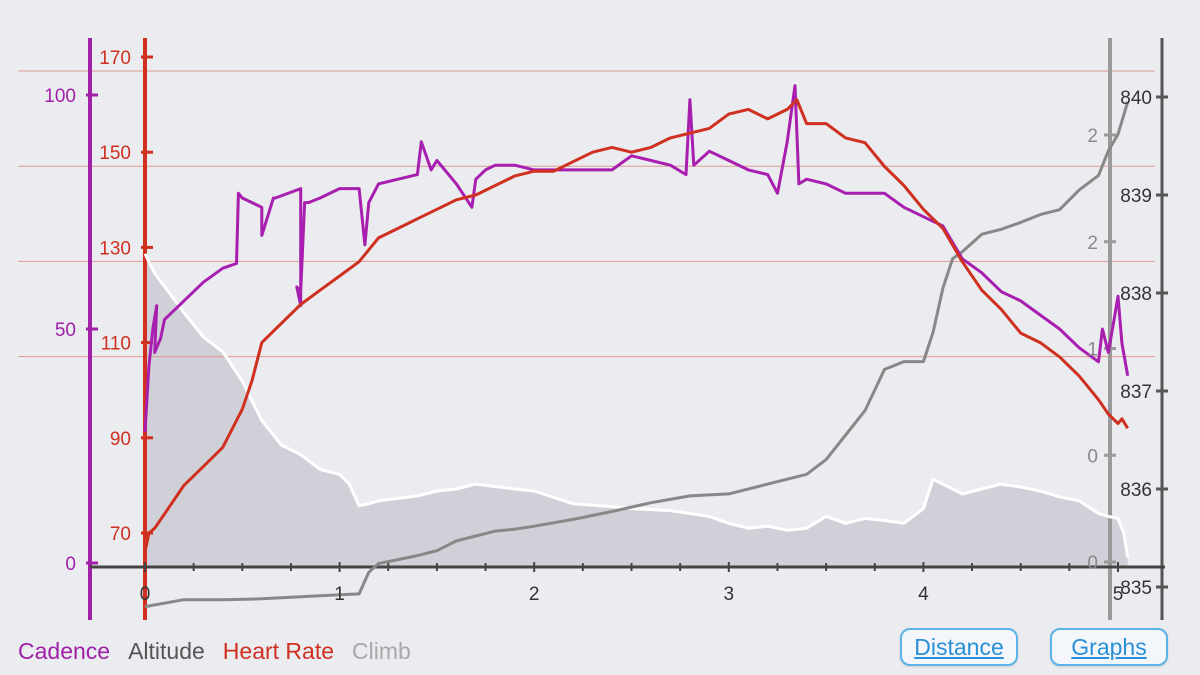 The width and height of the screenshot is (1200, 675). What do you see at coordinates (70, 564) in the screenshot?
I see `cadence-tick-label: 0` at bounding box center [70, 564].